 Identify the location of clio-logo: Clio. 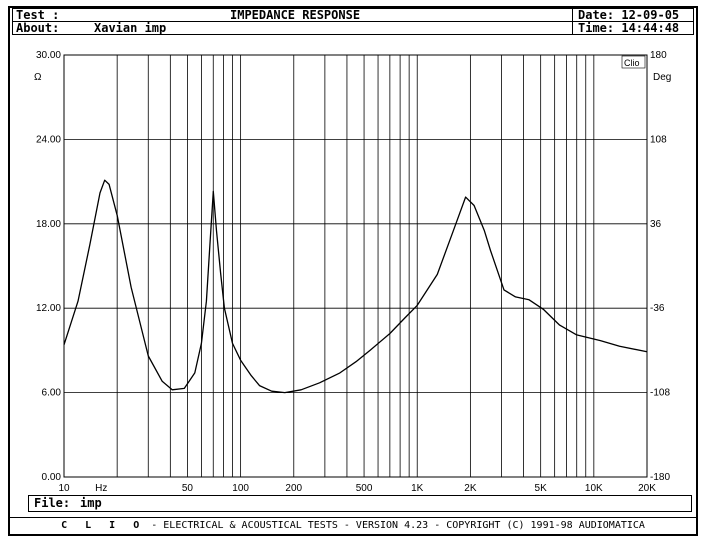
(632, 63).